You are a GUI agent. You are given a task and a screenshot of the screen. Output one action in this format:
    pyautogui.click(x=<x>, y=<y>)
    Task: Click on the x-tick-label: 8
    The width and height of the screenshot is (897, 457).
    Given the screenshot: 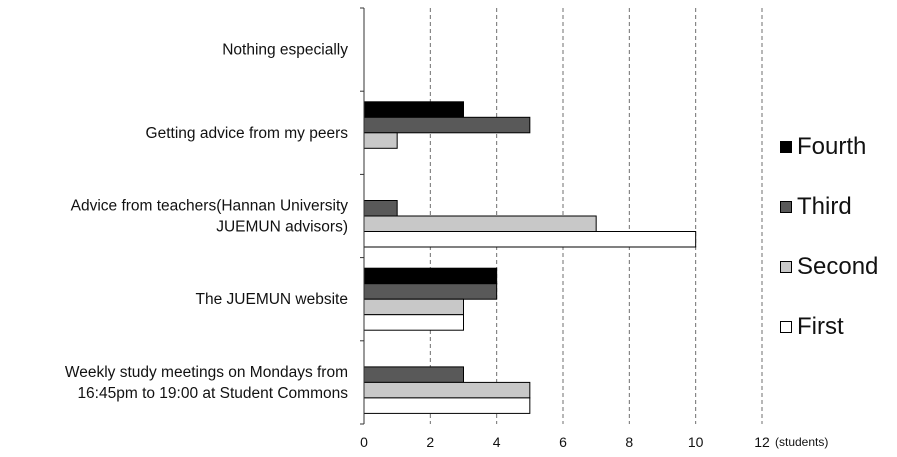 What is the action you would take?
    pyautogui.click(x=629, y=442)
    